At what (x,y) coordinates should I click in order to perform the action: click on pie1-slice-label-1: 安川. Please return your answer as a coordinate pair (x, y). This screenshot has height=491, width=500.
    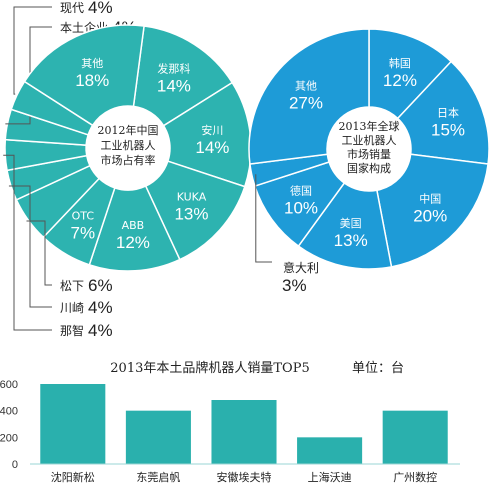
    Looking at the image, I should click on (212, 130).